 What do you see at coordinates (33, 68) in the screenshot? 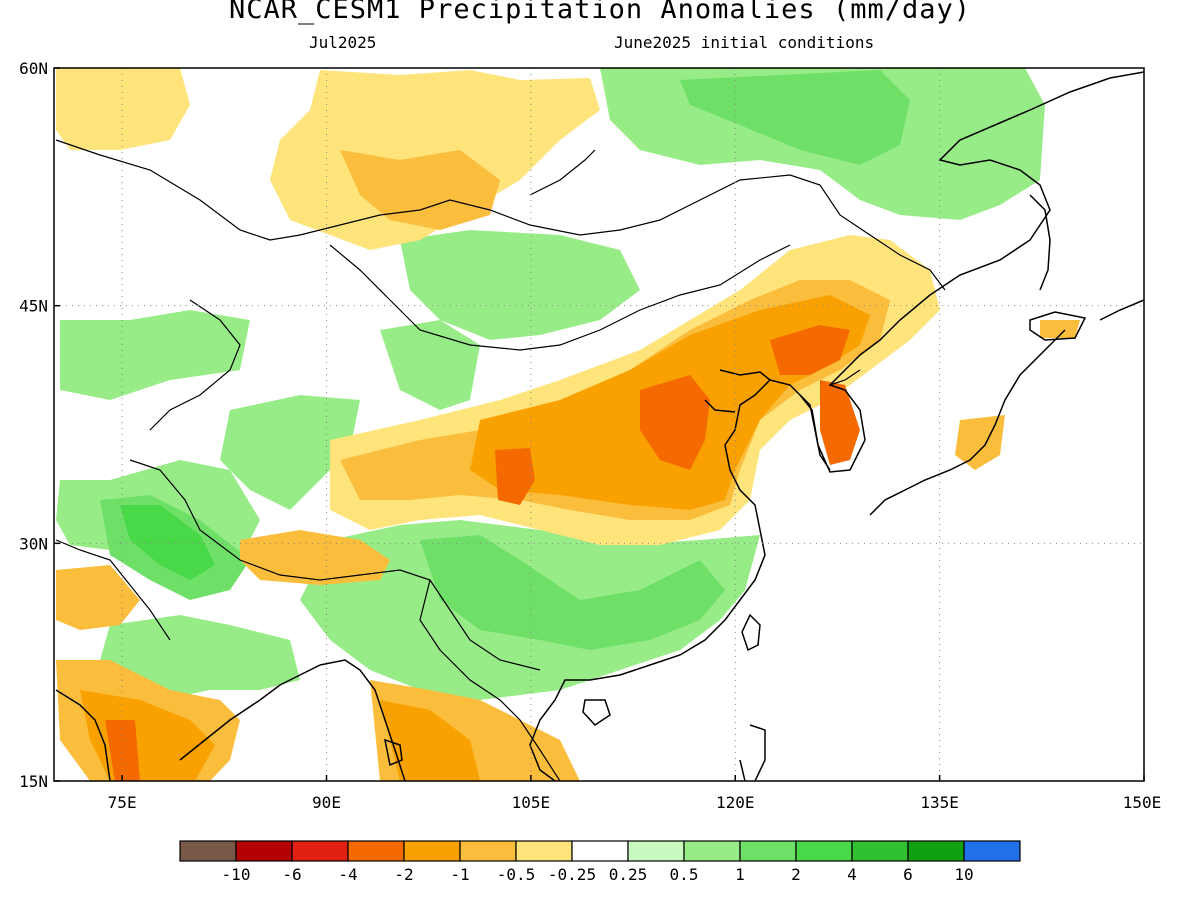
I see `lat-tick-label: 60N` at bounding box center [33, 68].